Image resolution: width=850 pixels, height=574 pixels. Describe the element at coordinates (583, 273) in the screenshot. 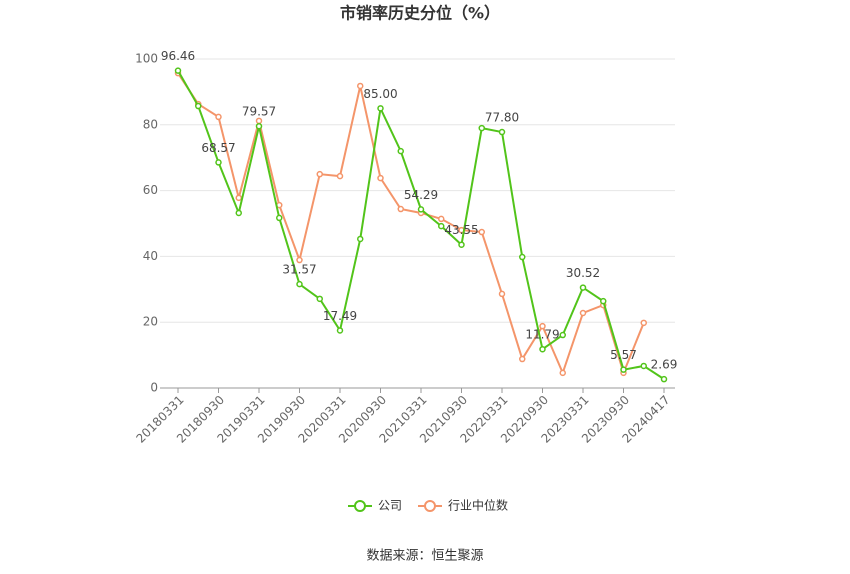

I see `data-label: 30.52` at that location.